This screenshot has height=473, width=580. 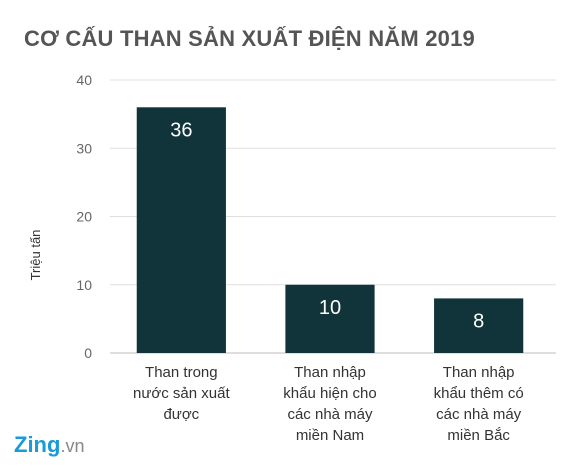 What do you see at coordinates (249, 38) in the screenshot?
I see `chart-title: CƠ CẤU THAN SẢN XUẤT ĐIỆN NĂM 2019` at bounding box center [249, 38].